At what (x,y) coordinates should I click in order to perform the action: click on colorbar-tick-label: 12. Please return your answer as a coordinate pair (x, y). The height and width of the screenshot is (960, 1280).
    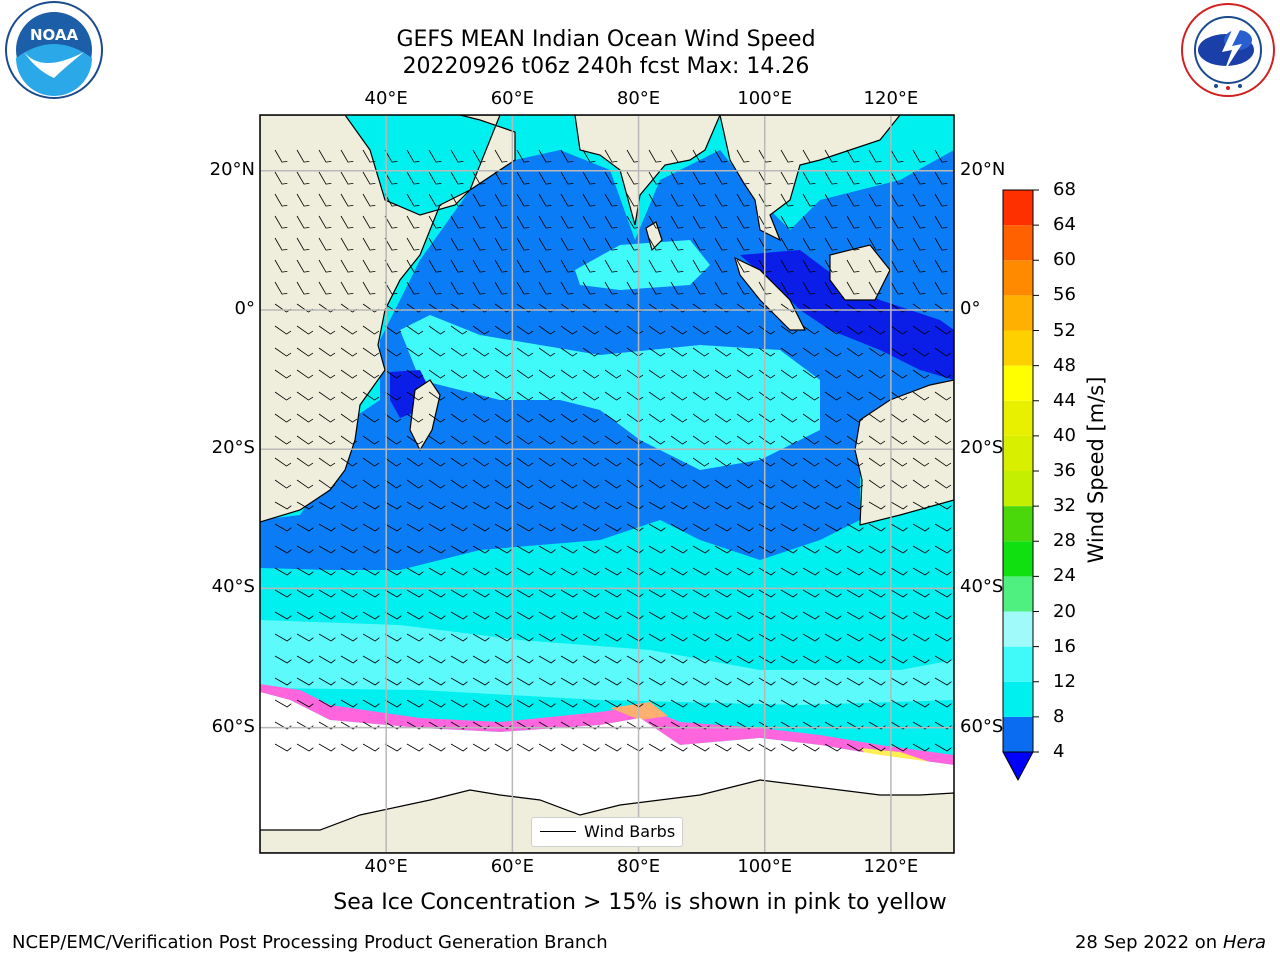
    Looking at the image, I should click on (1064, 681).